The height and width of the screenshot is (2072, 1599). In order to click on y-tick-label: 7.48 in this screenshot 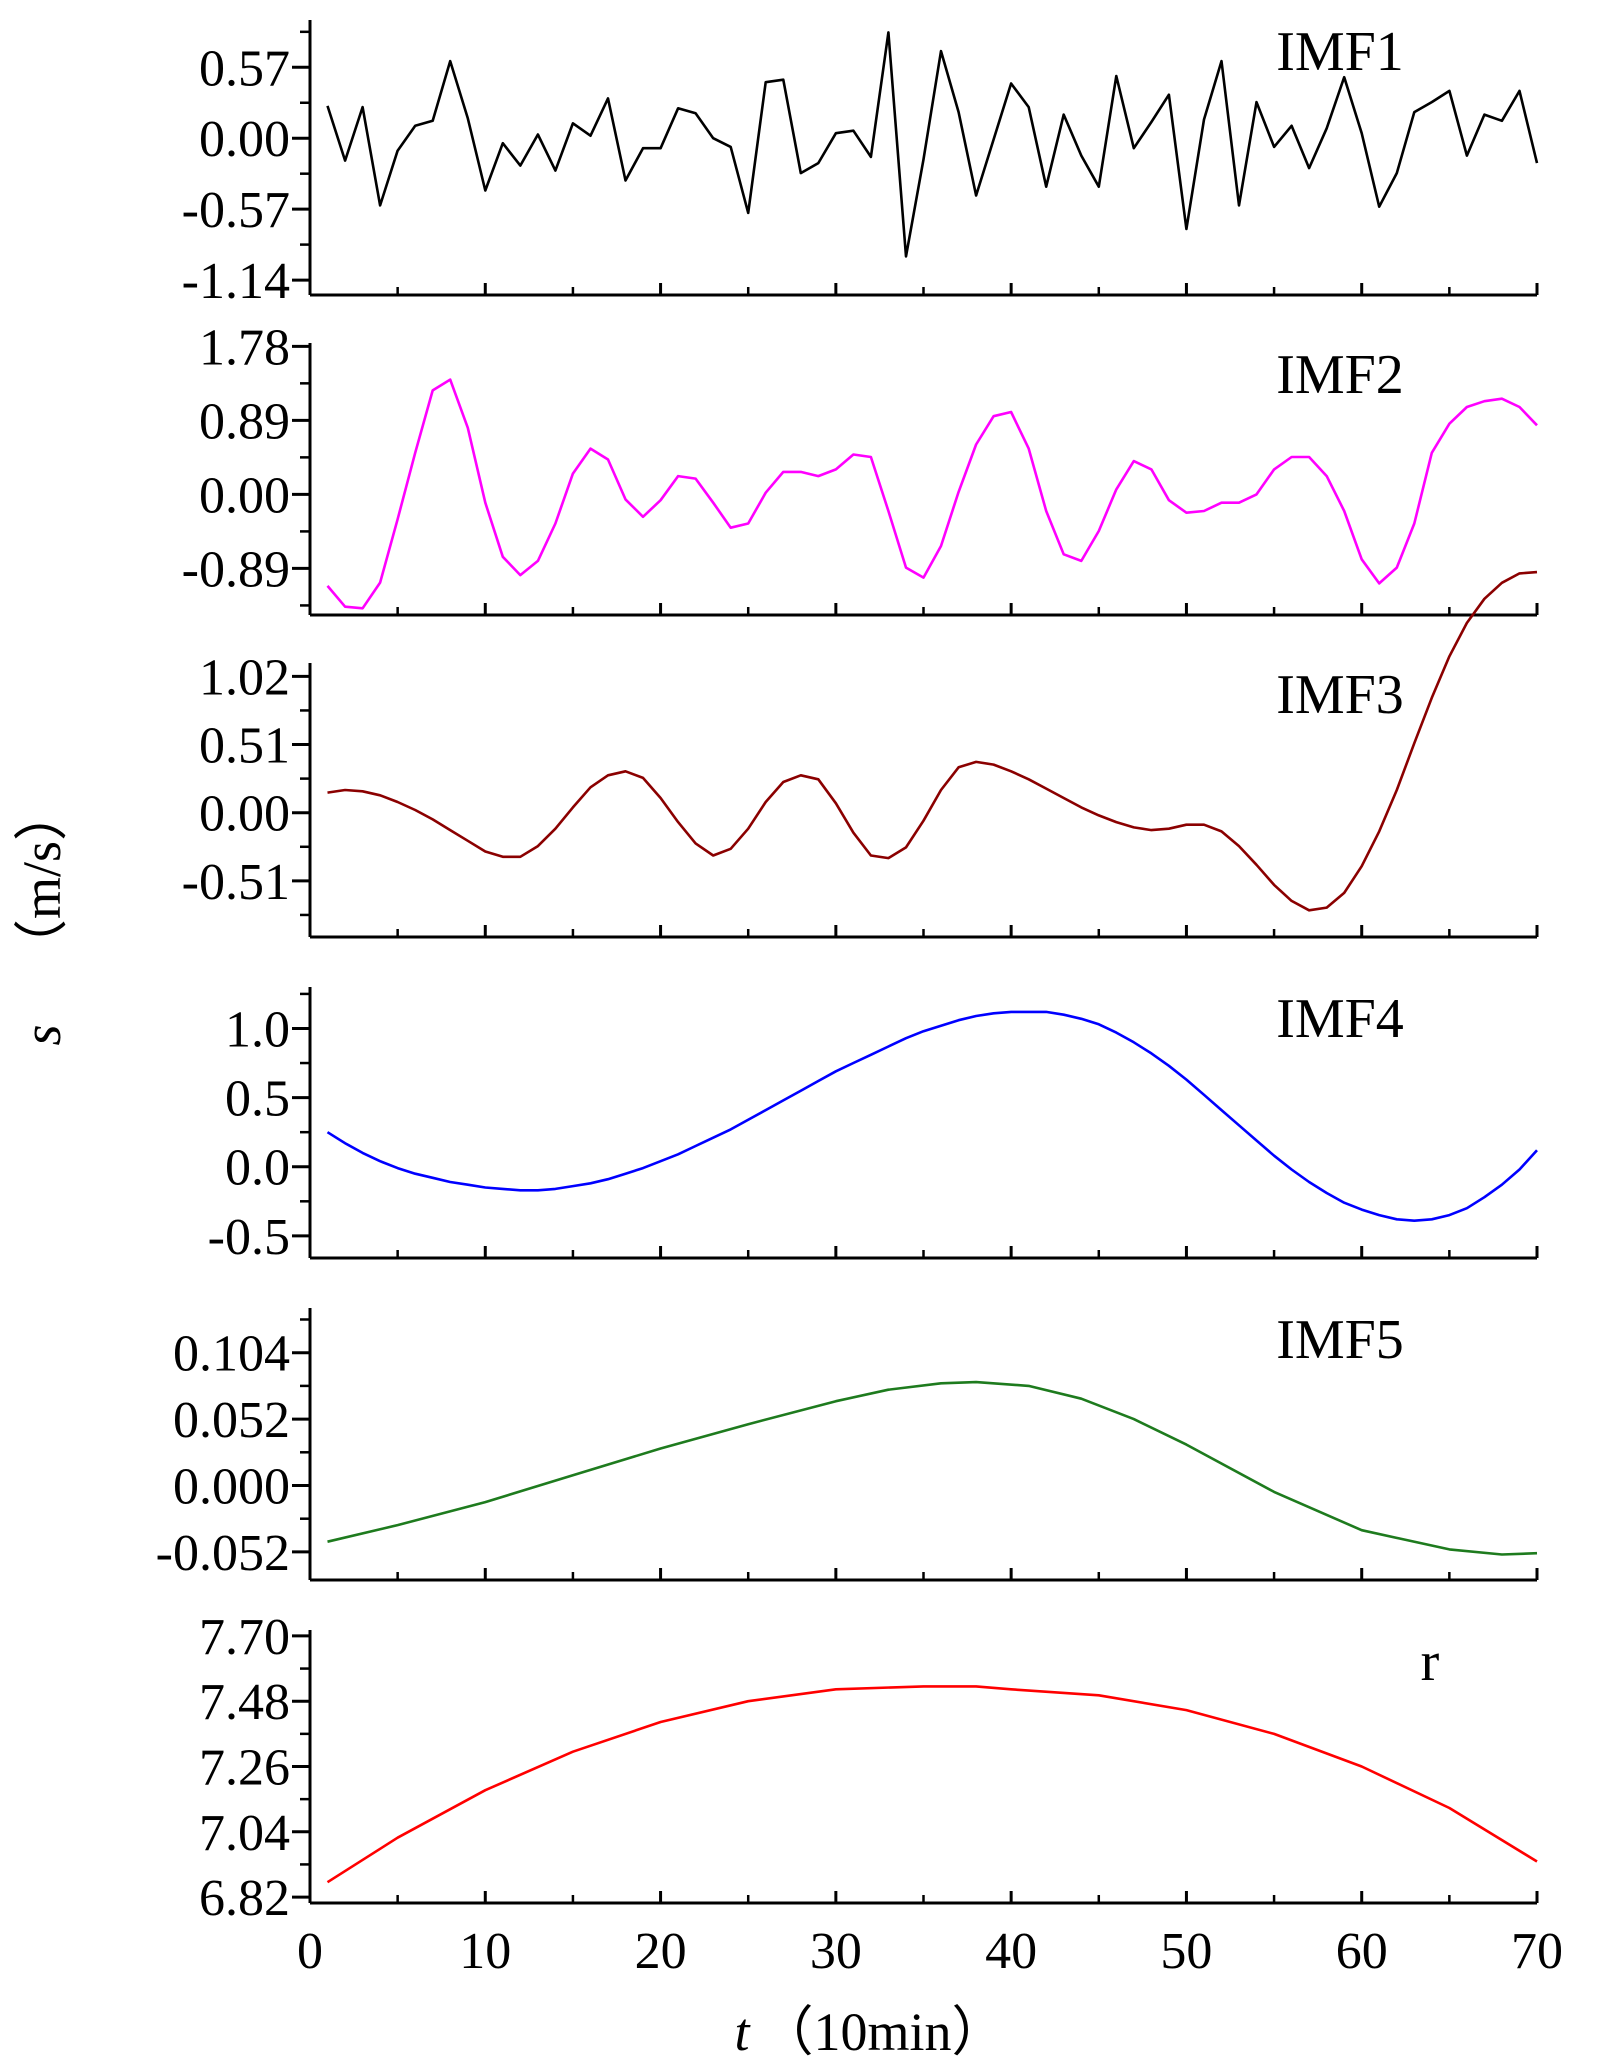, I will do `click(244, 1702)`.